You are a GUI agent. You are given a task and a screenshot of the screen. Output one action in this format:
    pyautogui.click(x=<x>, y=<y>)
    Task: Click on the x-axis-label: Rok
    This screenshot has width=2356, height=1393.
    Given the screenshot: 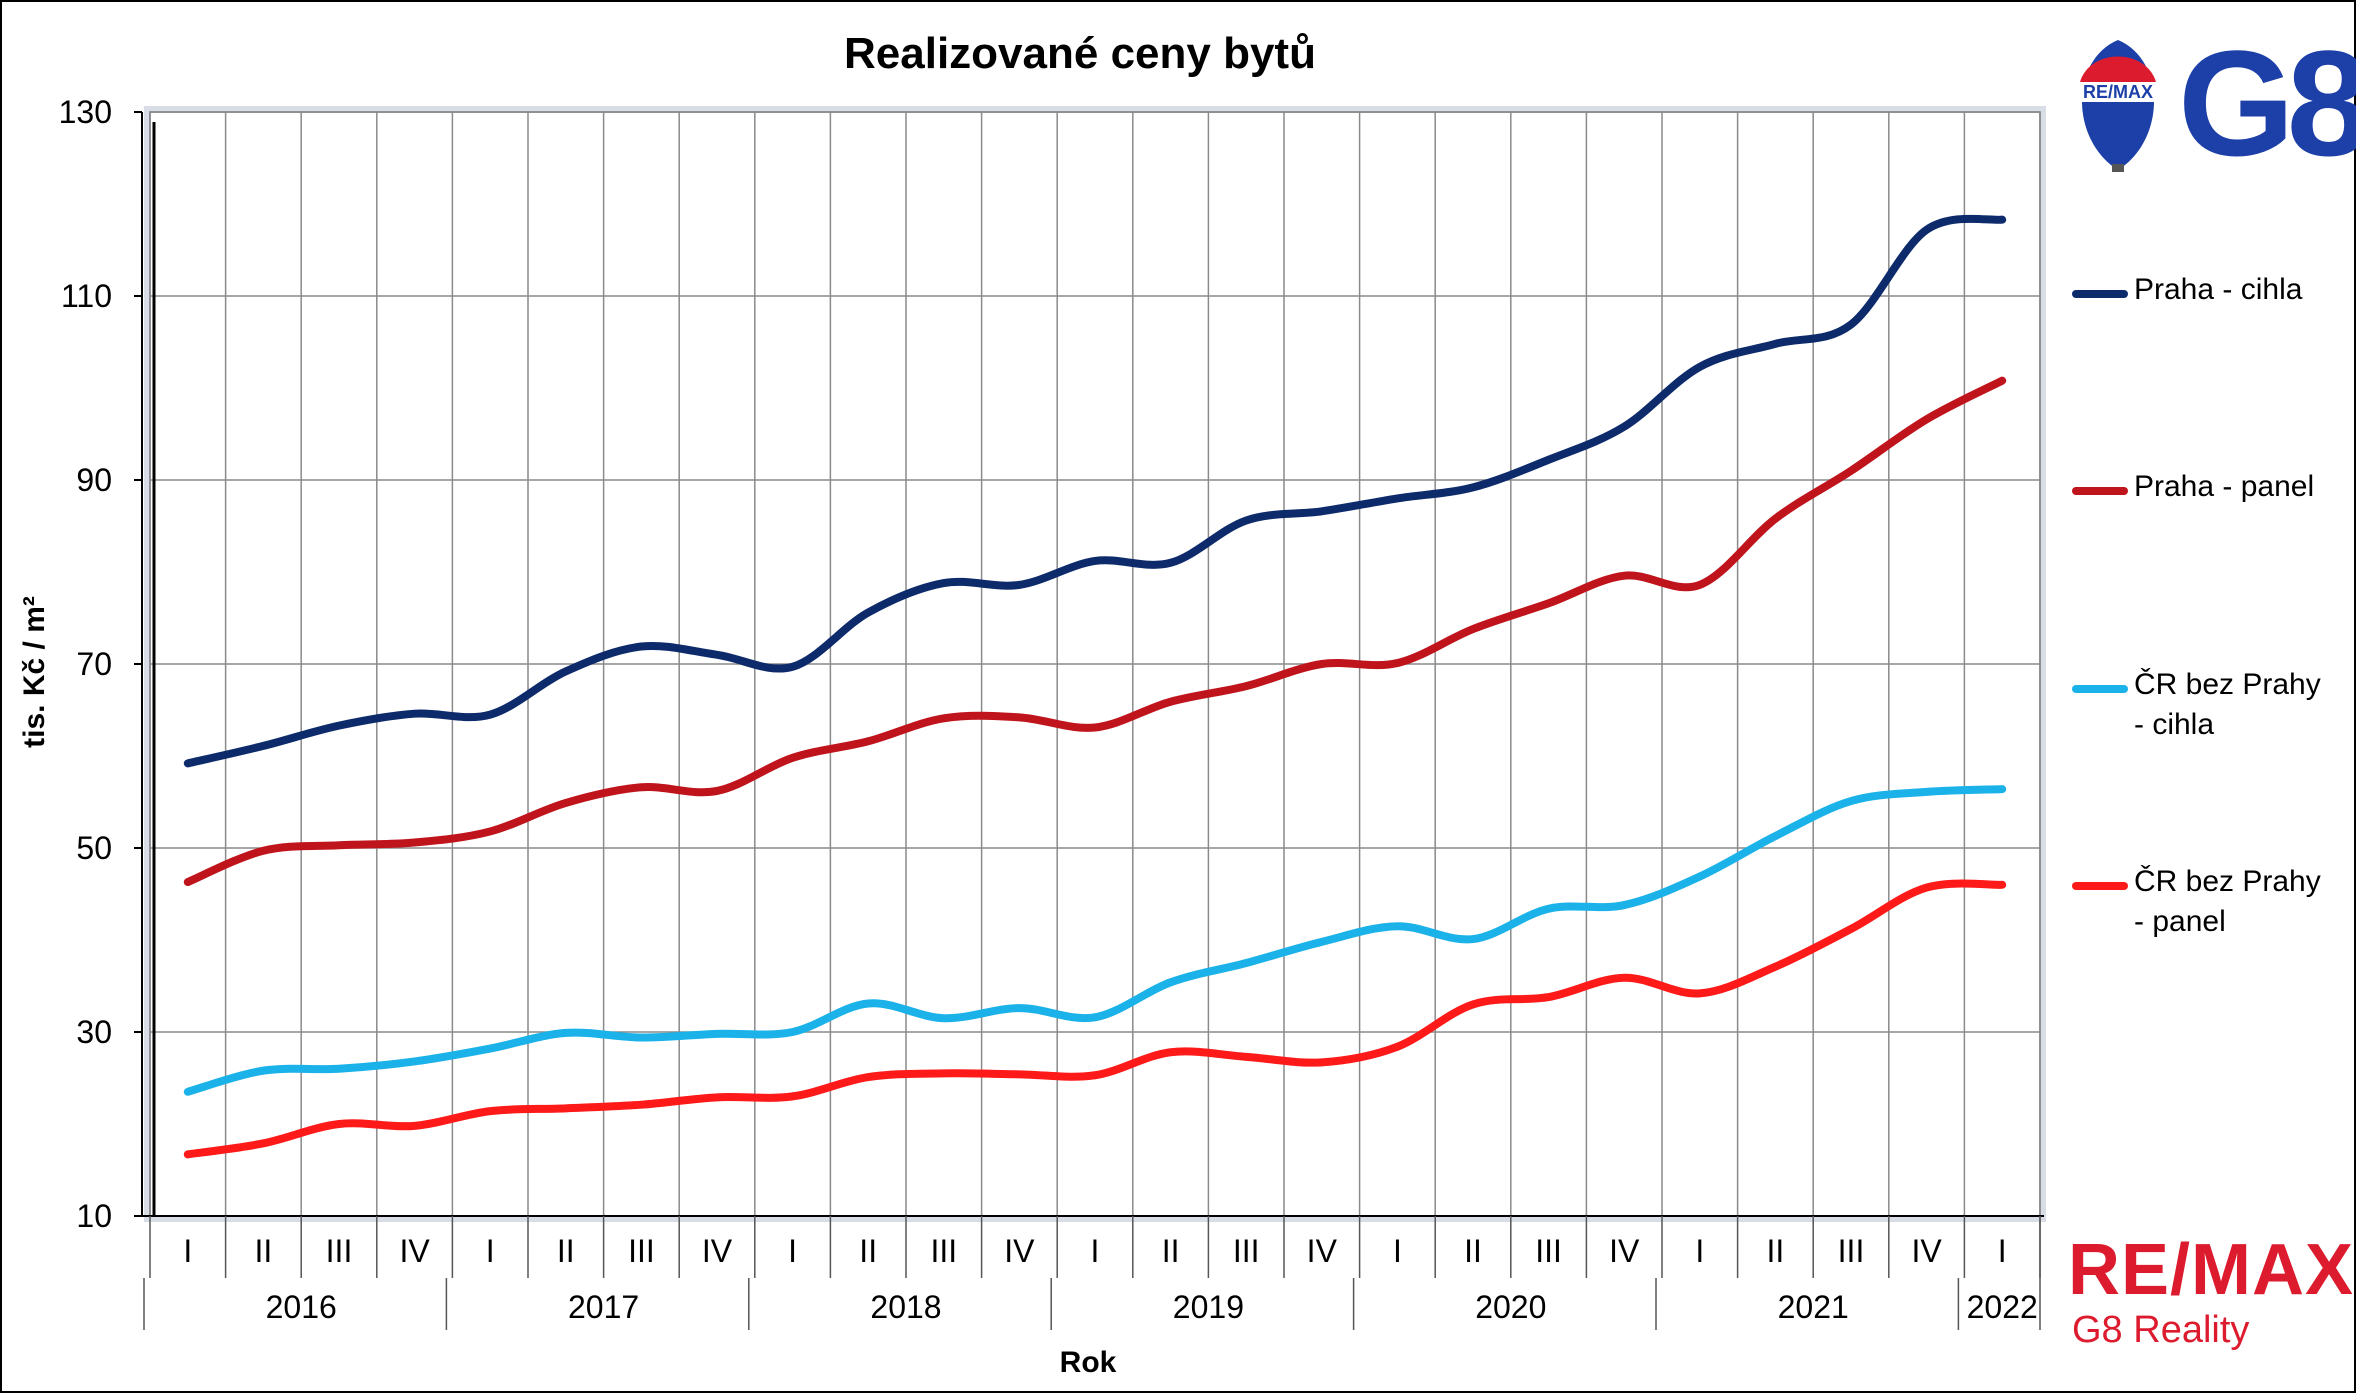 What is the action you would take?
    pyautogui.click(x=1088, y=1362)
    